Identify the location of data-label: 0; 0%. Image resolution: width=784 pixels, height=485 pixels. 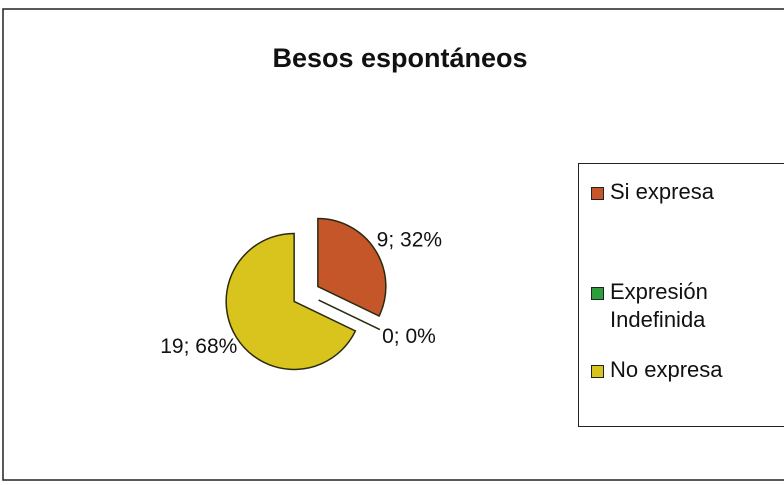
(409, 336).